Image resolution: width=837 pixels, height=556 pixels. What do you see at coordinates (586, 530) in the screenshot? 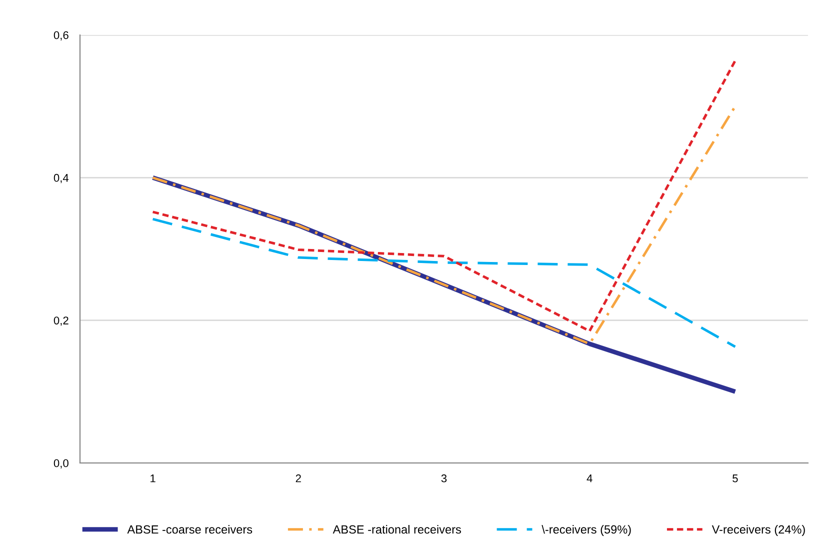
I see `legend-label: \-receivers (59%)` at bounding box center [586, 530].